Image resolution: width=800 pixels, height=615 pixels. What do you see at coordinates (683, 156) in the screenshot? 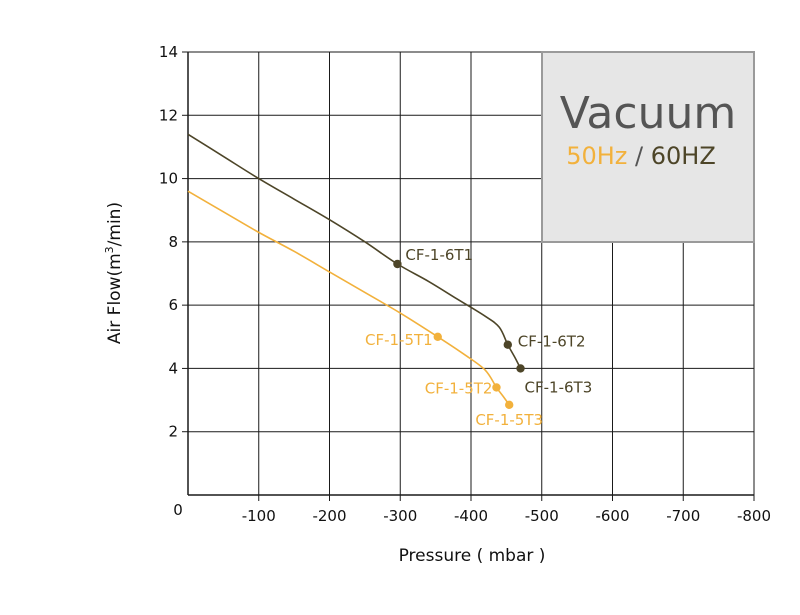
I see `legend-label-60hz: 60HZ` at bounding box center [683, 156].